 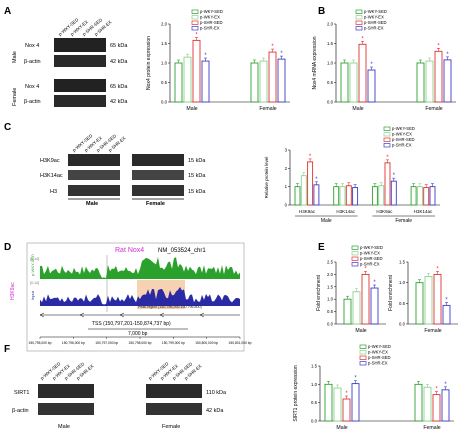 What do you see at coordinates (182, 251) in the screenshot?
I see `track-refseq: NM_053524_chr1` at bounding box center [182, 251].